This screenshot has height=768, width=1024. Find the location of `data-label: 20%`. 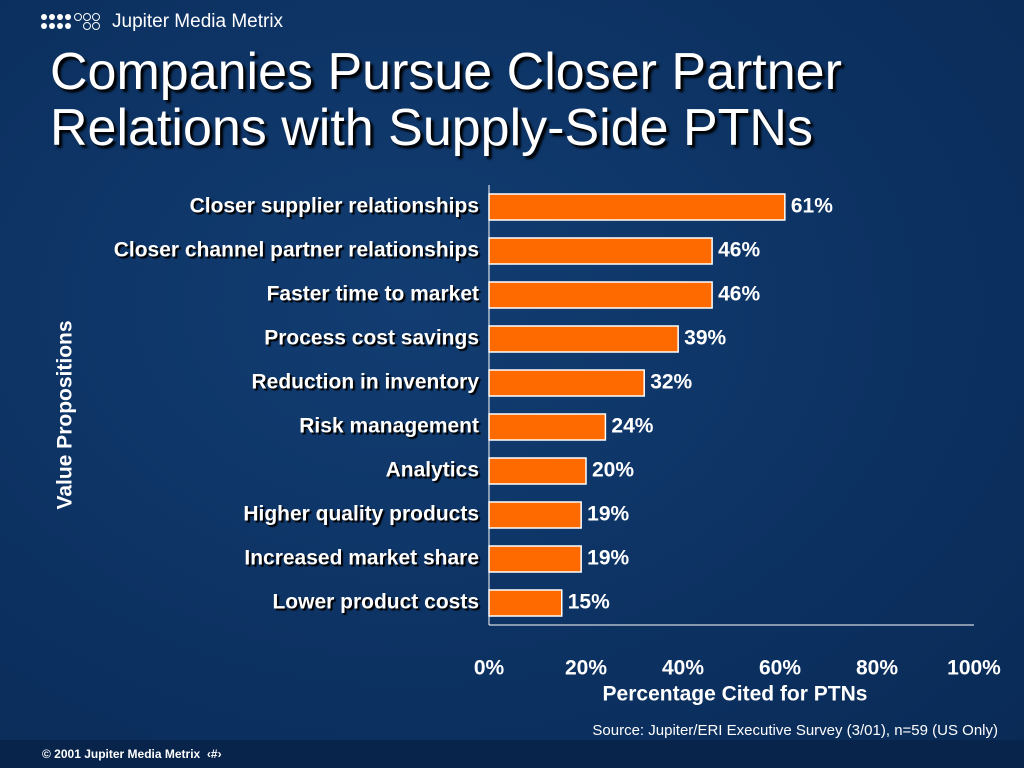

data-label: 20% is located at coordinates (613, 470).